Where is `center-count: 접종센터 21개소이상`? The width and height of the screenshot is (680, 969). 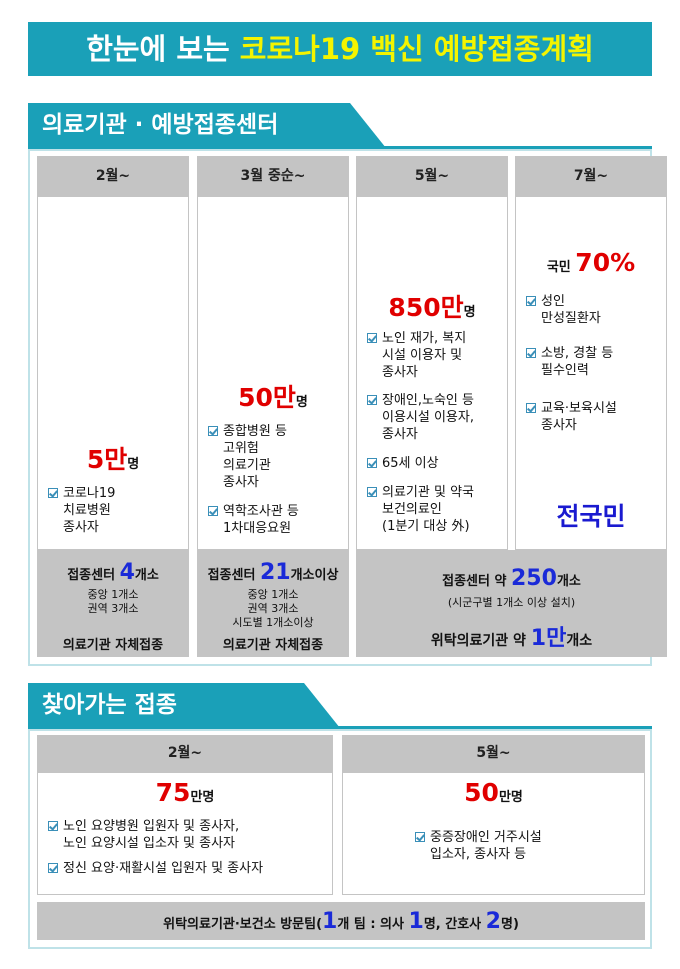 center-count: 접종센터 21개소이상 is located at coordinates (273, 572).